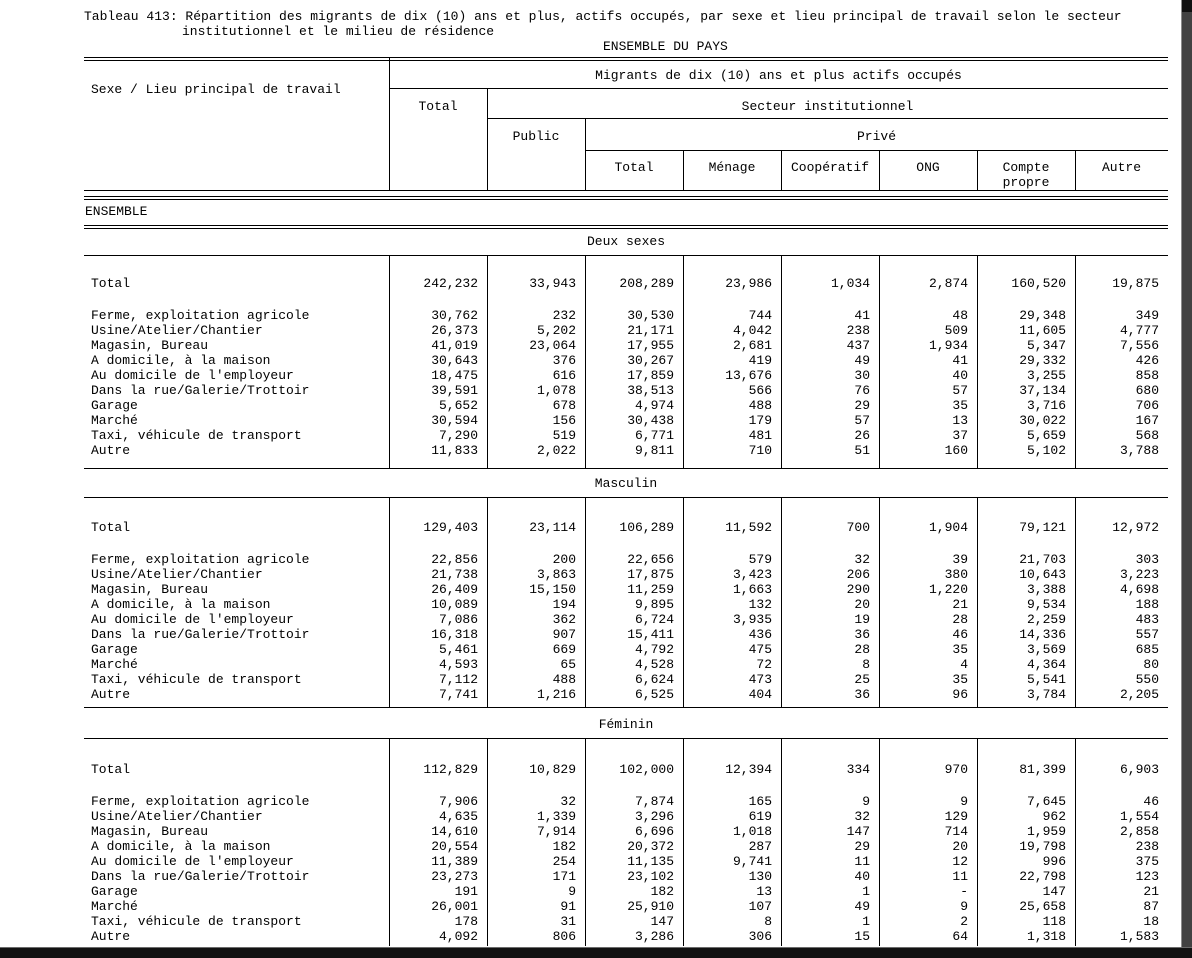  Describe the element at coordinates (1151, 921) in the screenshot. I see `cell-value: 18` at that location.